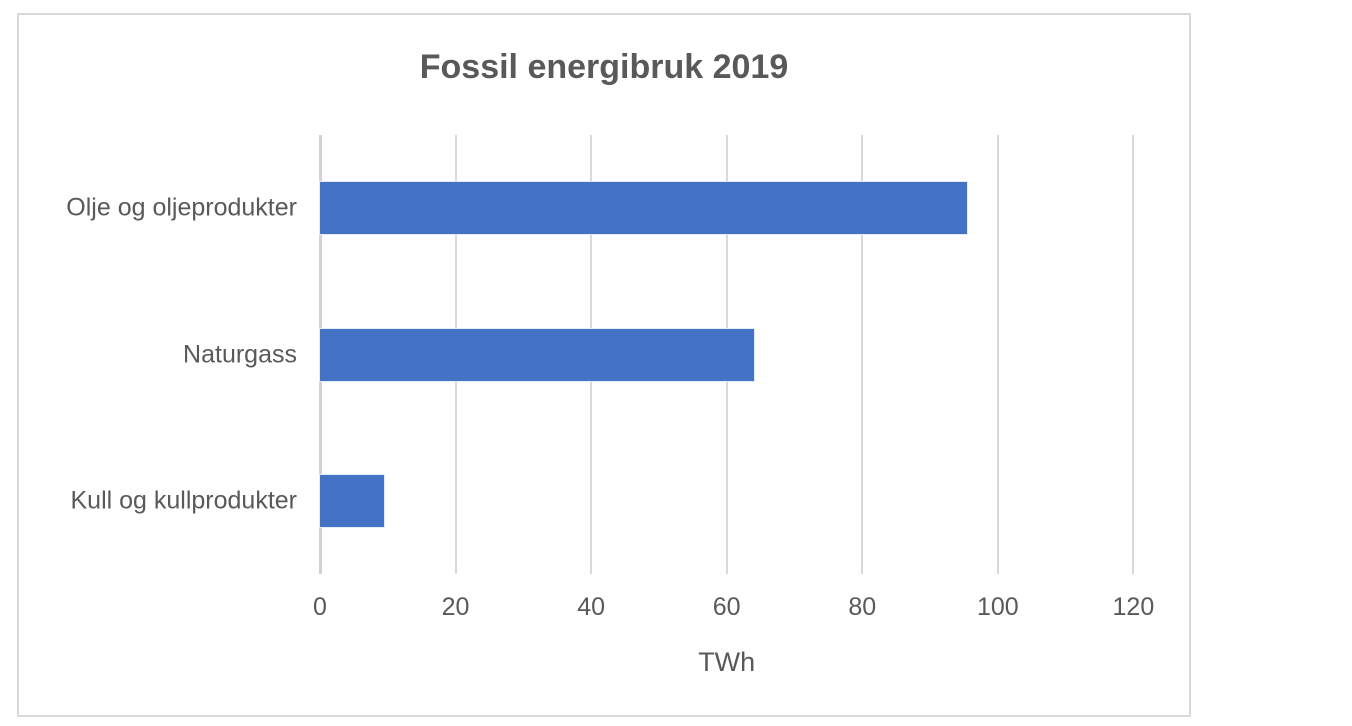 The height and width of the screenshot is (726, 1352). What do you see at coordinates (604, 67) in the screenshot?
I see `chart-title: Fossil energibruk 2019` at bounding box center [604, 67].